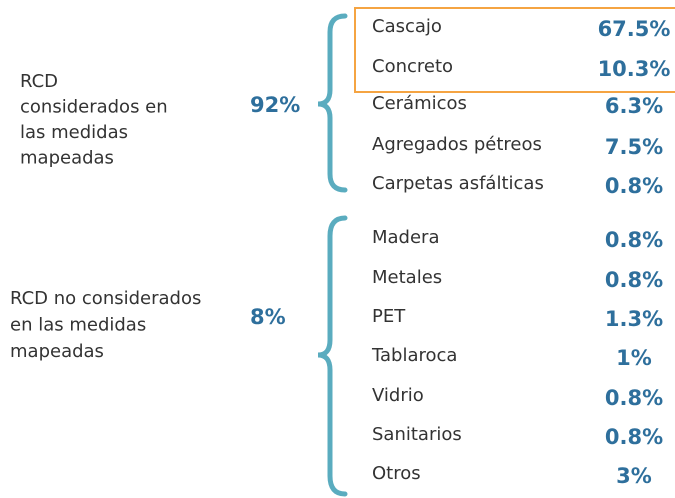 The height and width of the screenshot is (498, 675). Describe the element at coordinates (634, 106) in the screenshot. I see `item-value: 6.3%` at that location.